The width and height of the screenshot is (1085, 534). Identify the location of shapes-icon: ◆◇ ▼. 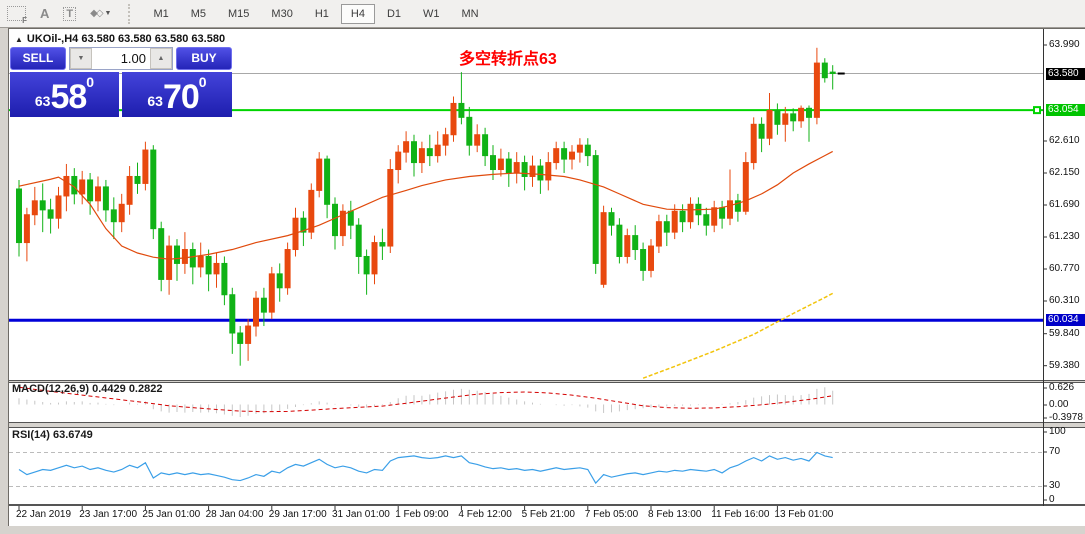
(101, 13).